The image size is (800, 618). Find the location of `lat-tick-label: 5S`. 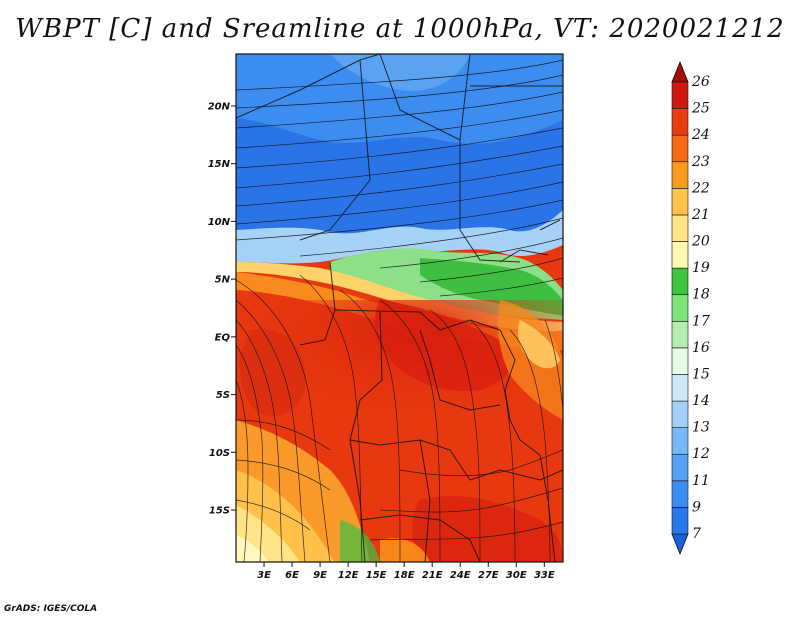

lat-tick-label: 5S is located at coordinates (223, 395).